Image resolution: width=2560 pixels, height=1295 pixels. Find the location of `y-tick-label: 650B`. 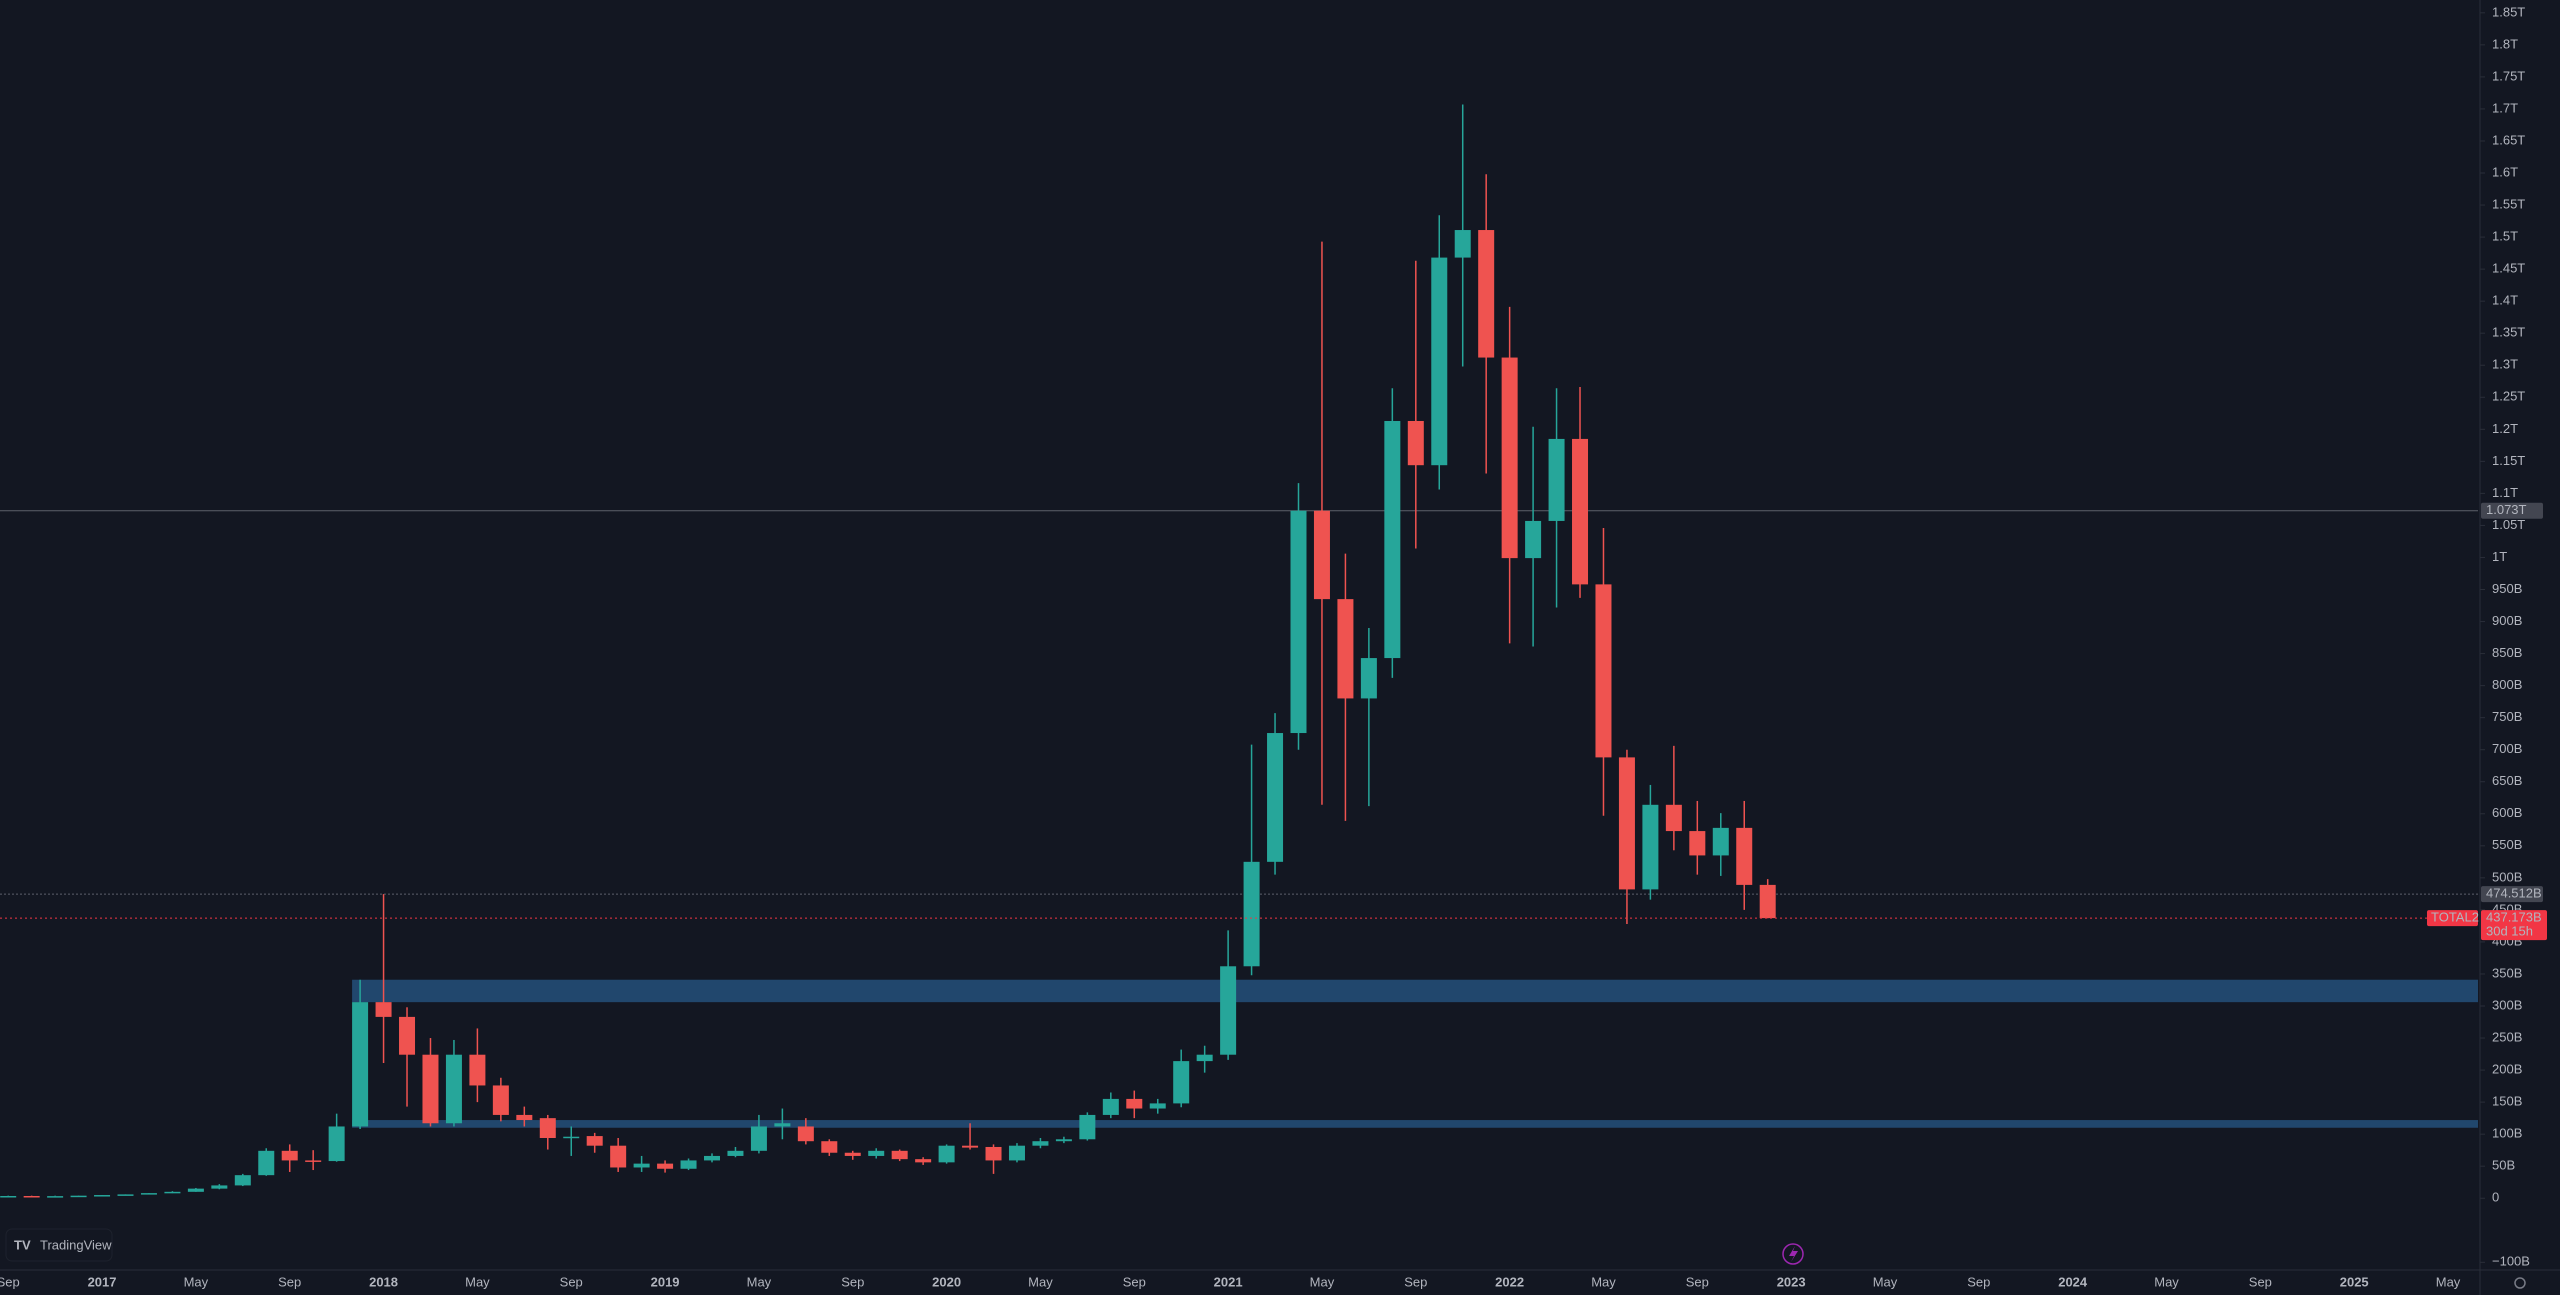

y-tick-label: 650B is located at coordinates (2507, 780).